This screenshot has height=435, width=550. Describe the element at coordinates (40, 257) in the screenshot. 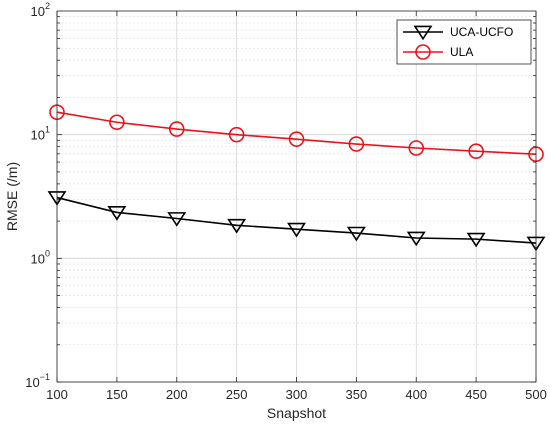

I see `y-tick-label: 10⁰` at that location.